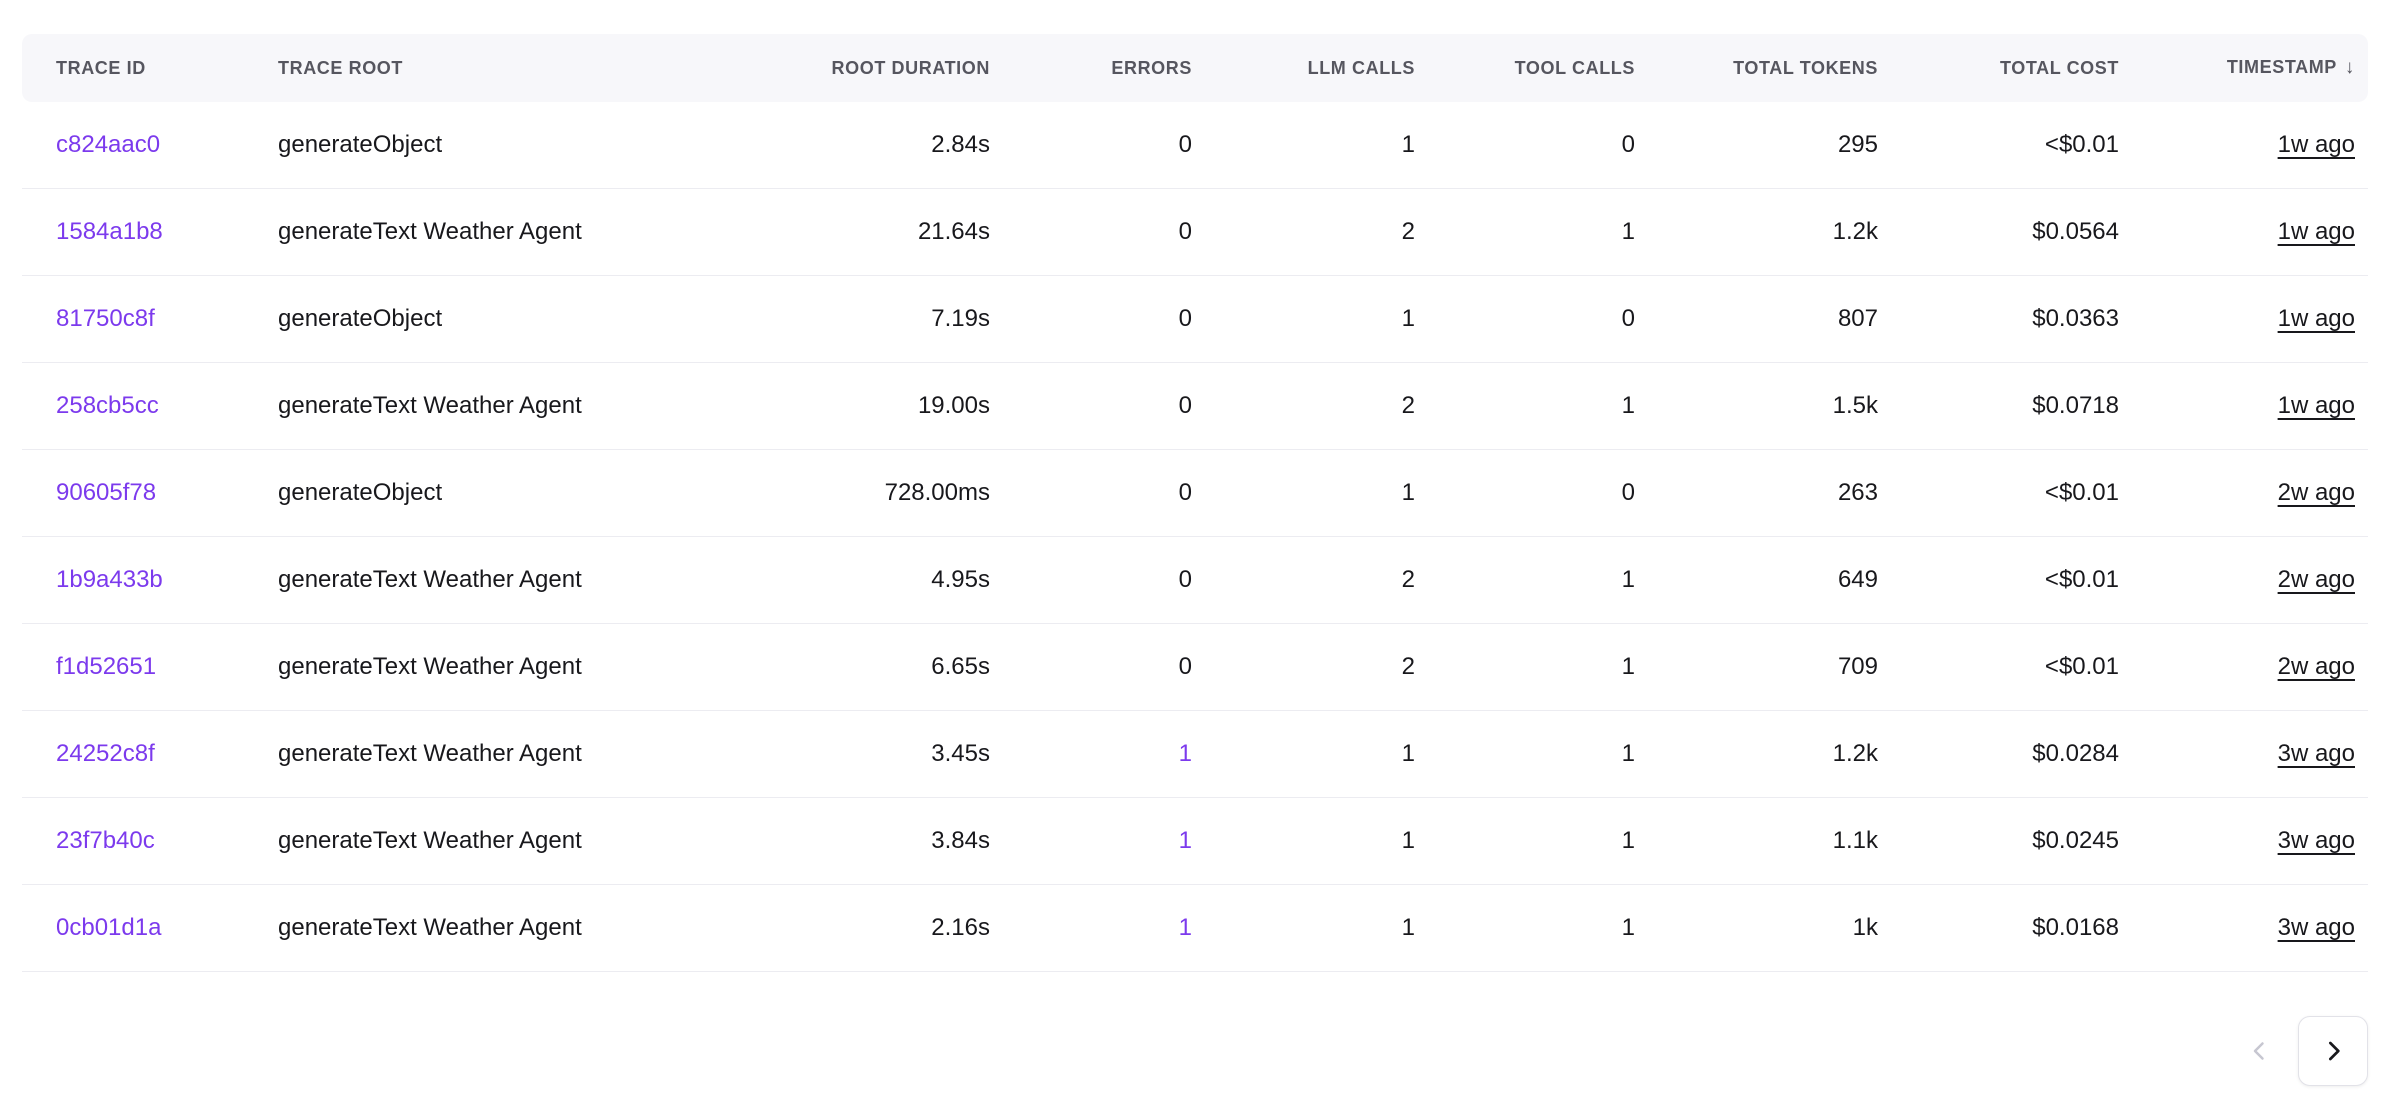 This screenshot has width=2390, height=1096. I want to click on cell-total-cost: <$0.01, so click(2032, 580).